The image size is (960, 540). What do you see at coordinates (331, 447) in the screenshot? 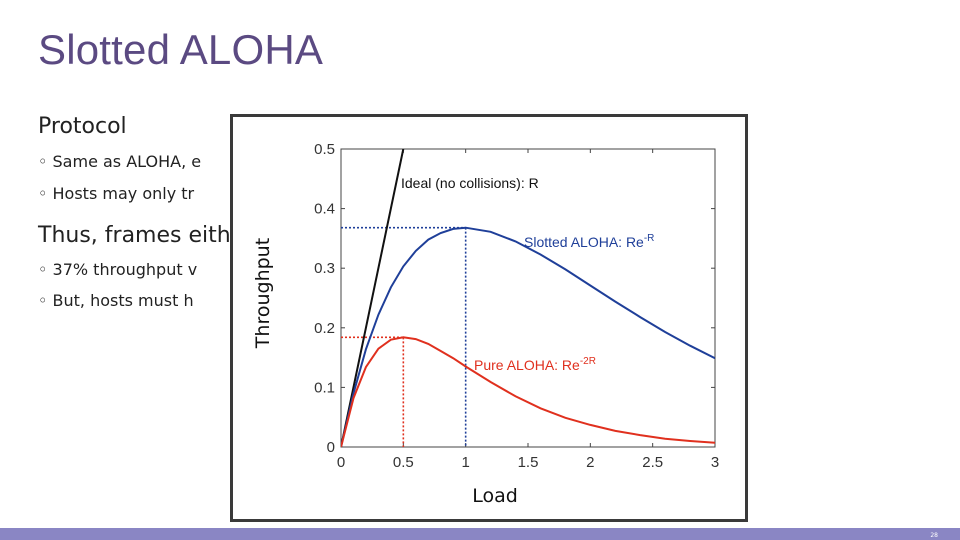
I see `y-tick-label: 0` at bounding box center [331, 447].